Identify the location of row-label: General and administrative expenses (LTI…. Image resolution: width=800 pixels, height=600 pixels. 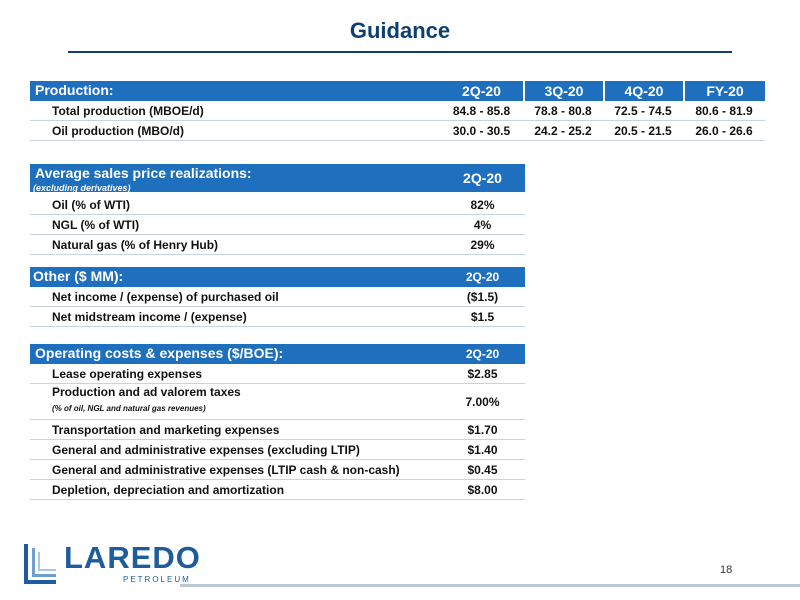
(226, 470).